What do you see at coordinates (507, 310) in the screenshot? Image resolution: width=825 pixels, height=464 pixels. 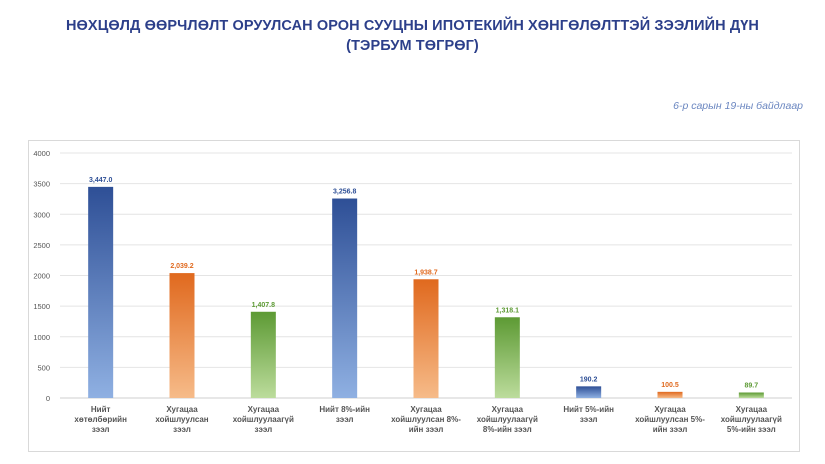 I see `bar-value-label: 1,318.1` at bounding box center [507, 310].